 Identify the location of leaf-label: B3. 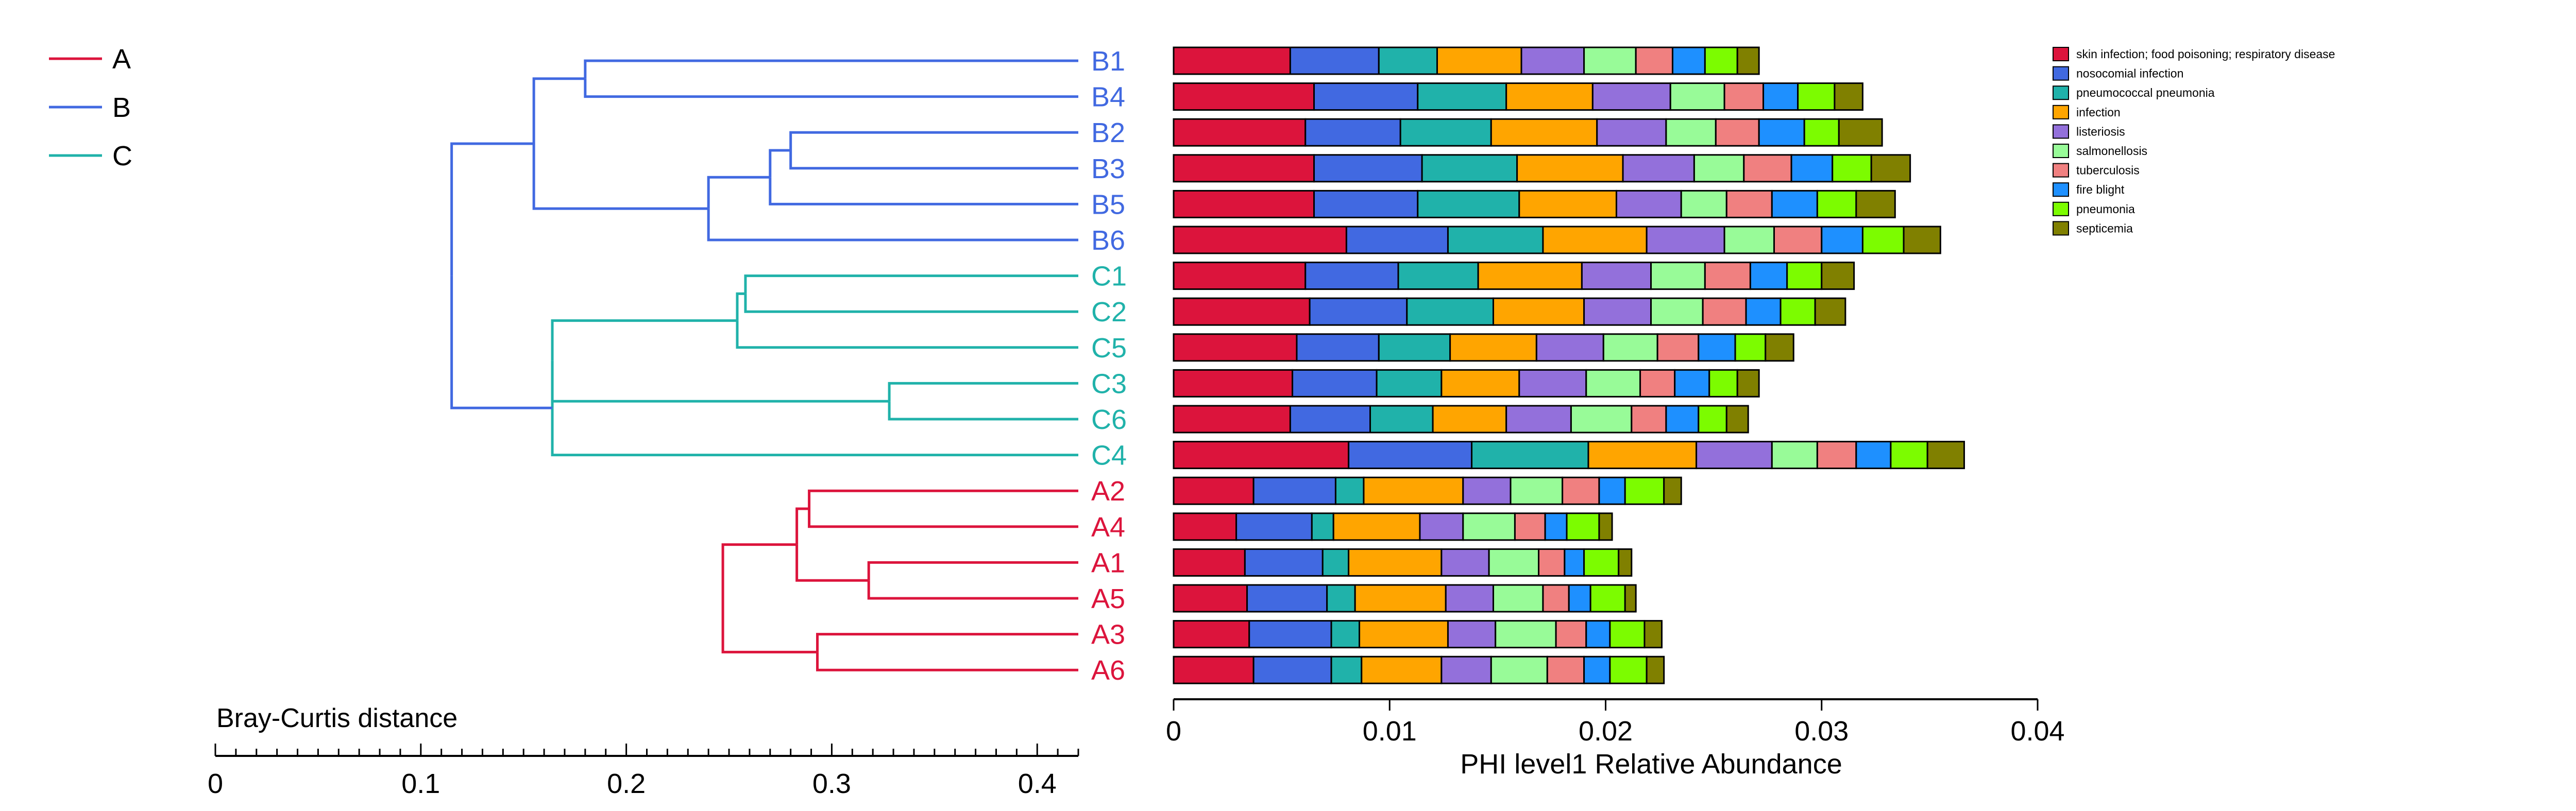
(1108, 168).